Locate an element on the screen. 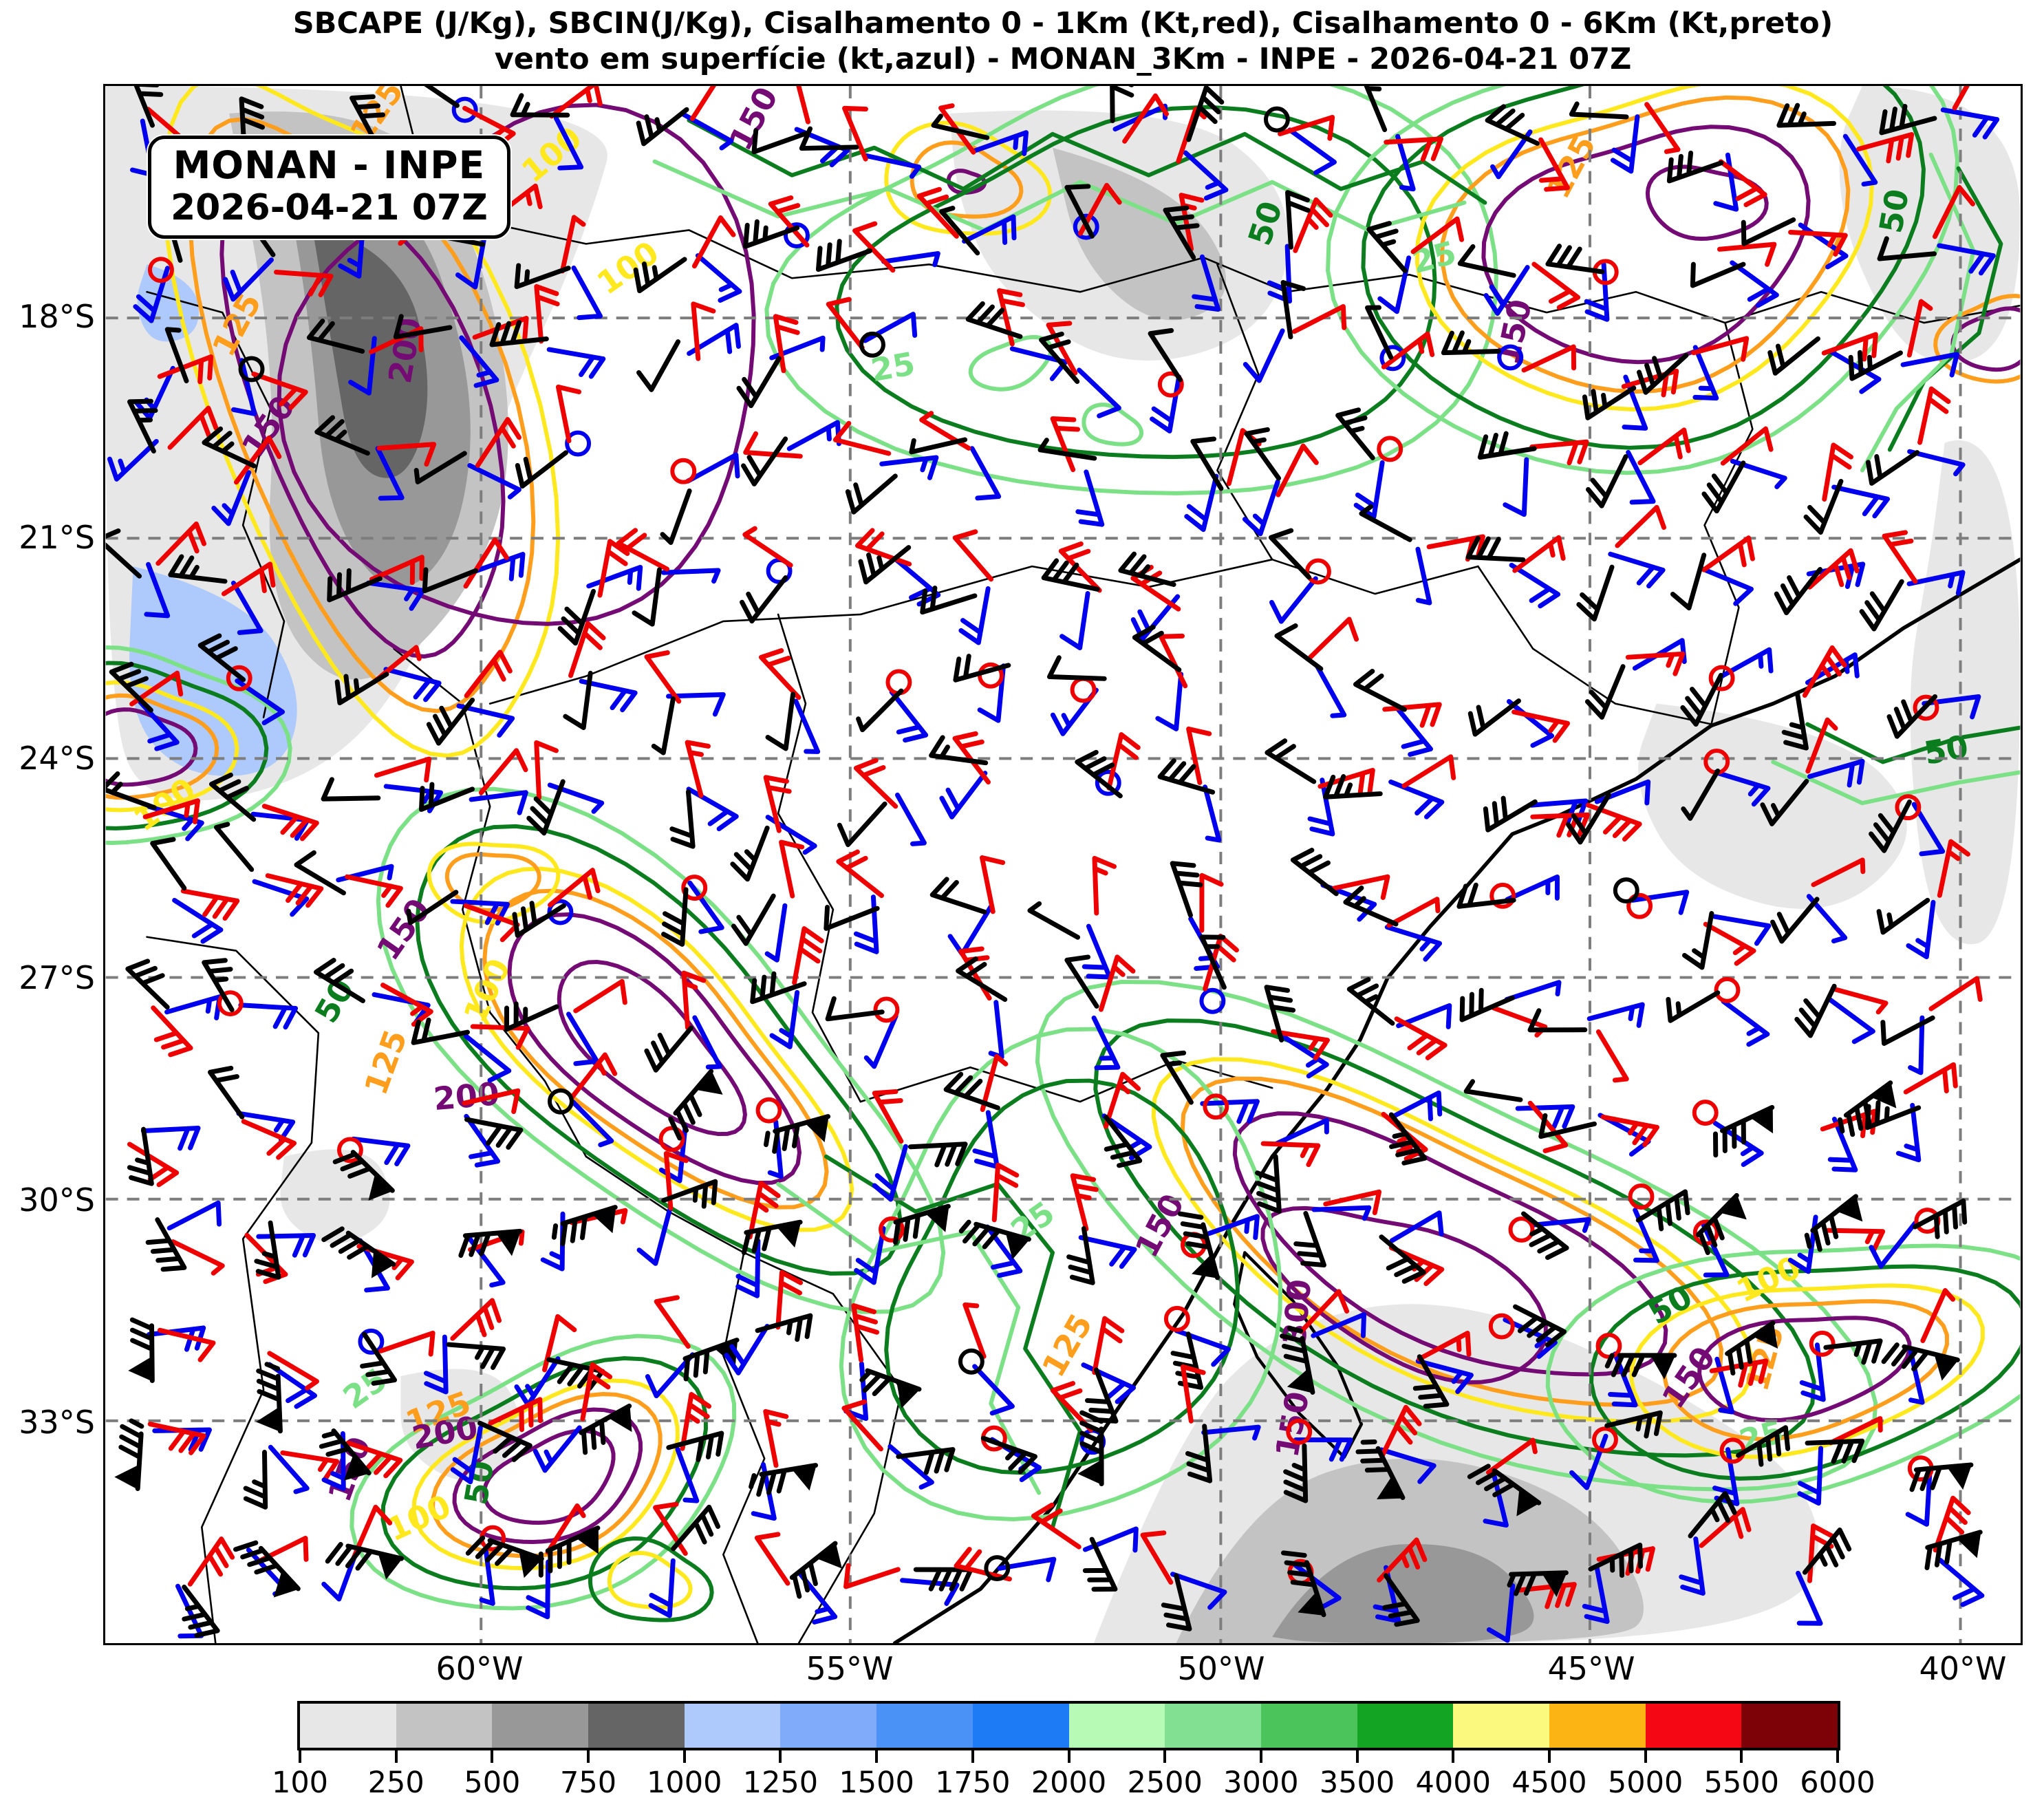 Image resolution: width=2044 pixels, height=1800 pixels. lon-tick-label: 45°W is located at coordinates (1591, 1668).